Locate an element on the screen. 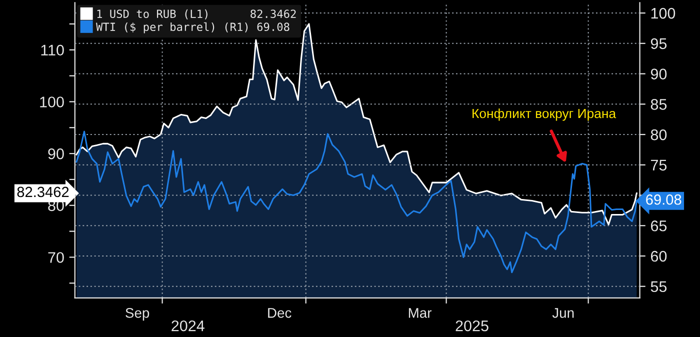  x-tick-label: Jun is located at coordinates (563, 313).